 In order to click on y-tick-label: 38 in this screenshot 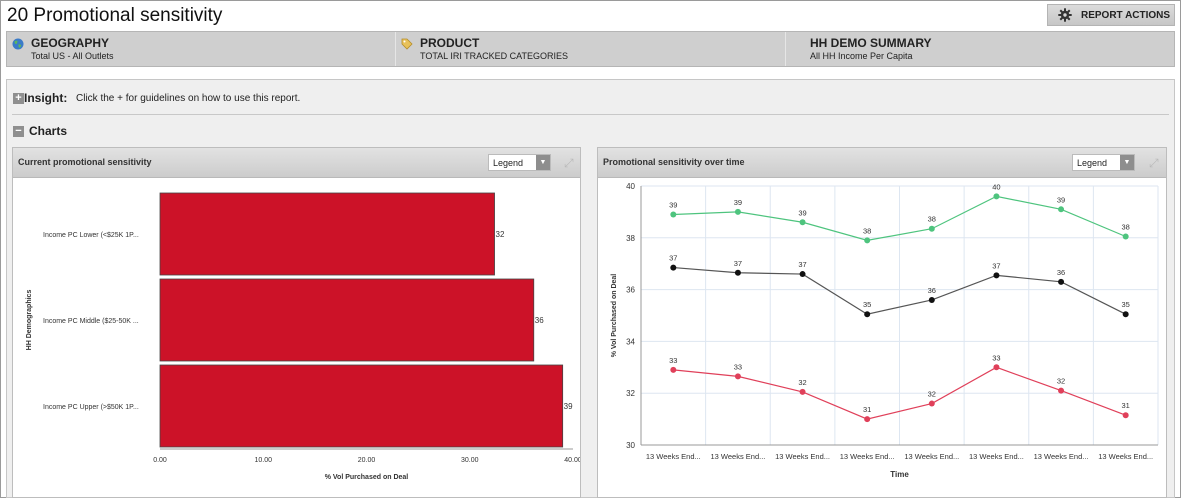, I will do `click(630, 238)`.